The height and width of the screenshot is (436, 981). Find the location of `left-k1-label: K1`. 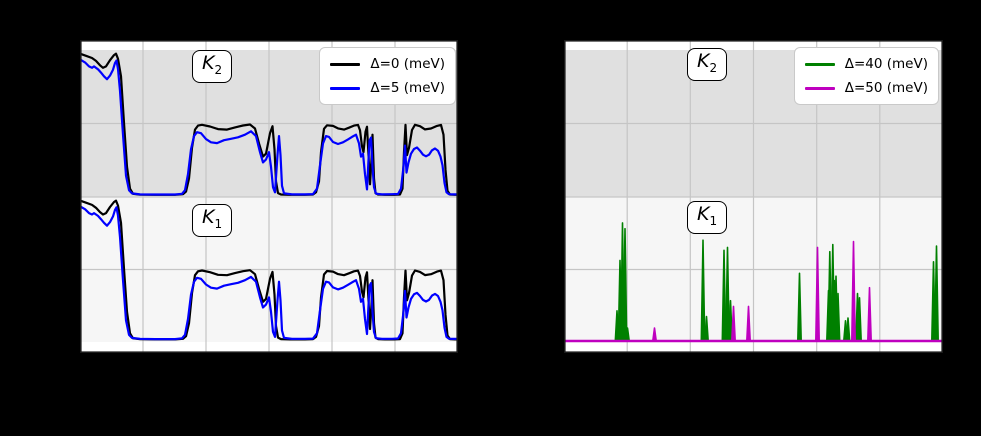

left-k1-label: K1 is located at coordinates (212, 220).